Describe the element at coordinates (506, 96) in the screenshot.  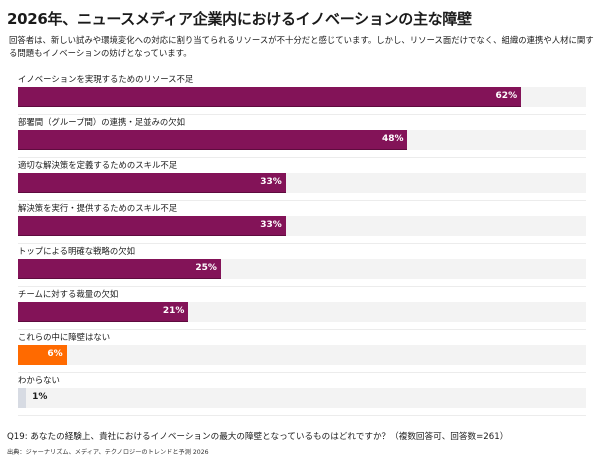
I see `value-label: 62%` at that location.